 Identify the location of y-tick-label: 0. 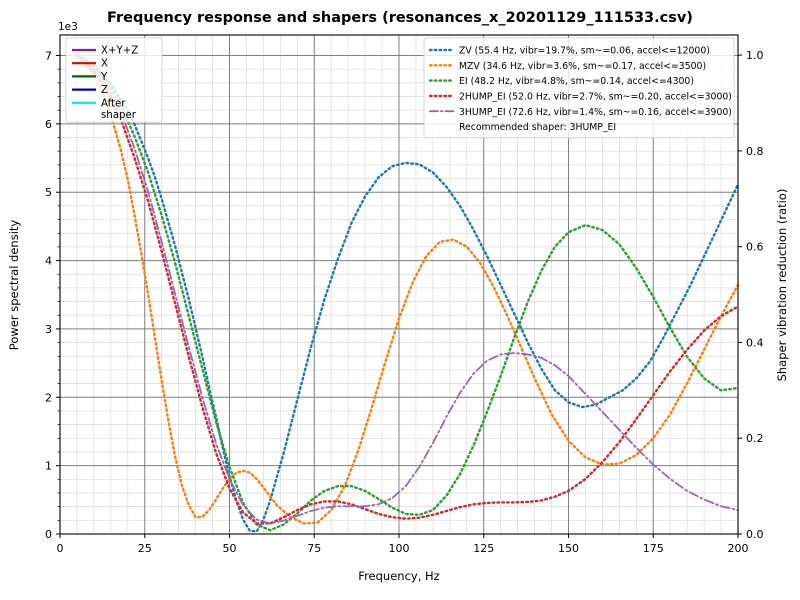
(48, 534).